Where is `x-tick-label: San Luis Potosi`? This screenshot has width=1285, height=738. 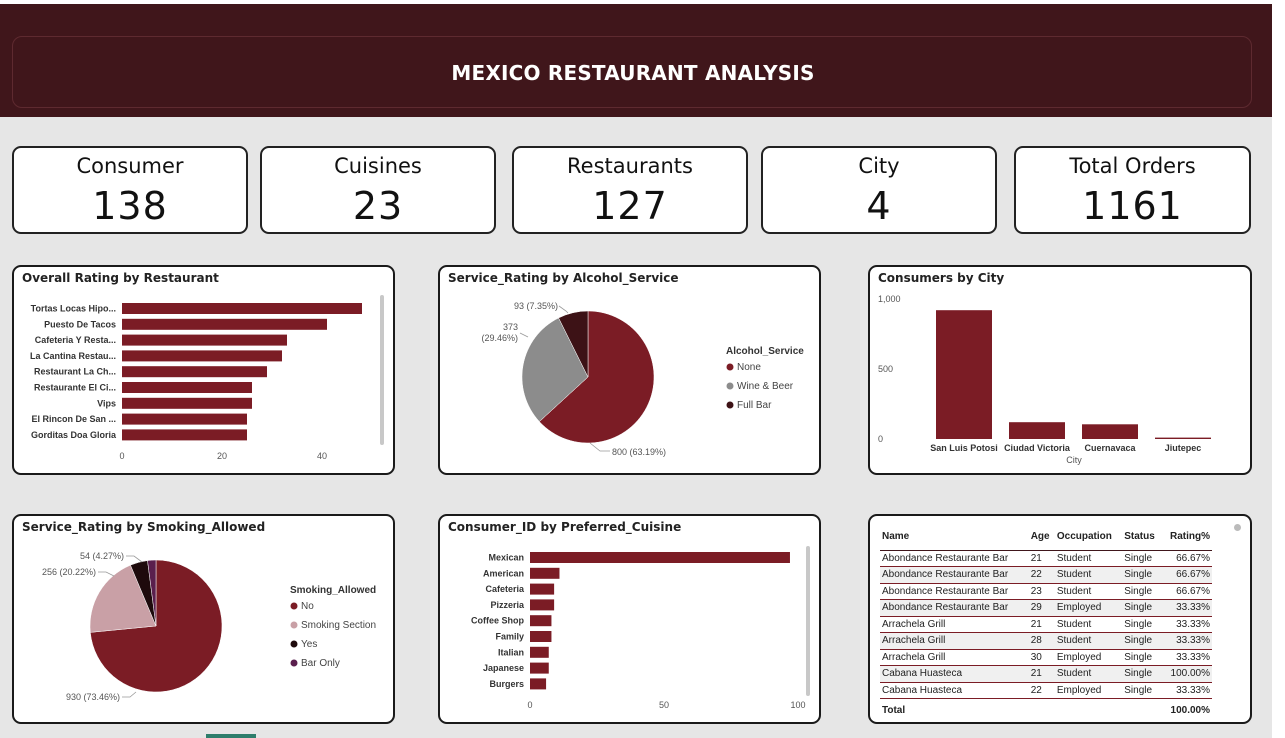
x-tick-label: San Luis Potosi is located at coordinates (964, 448).